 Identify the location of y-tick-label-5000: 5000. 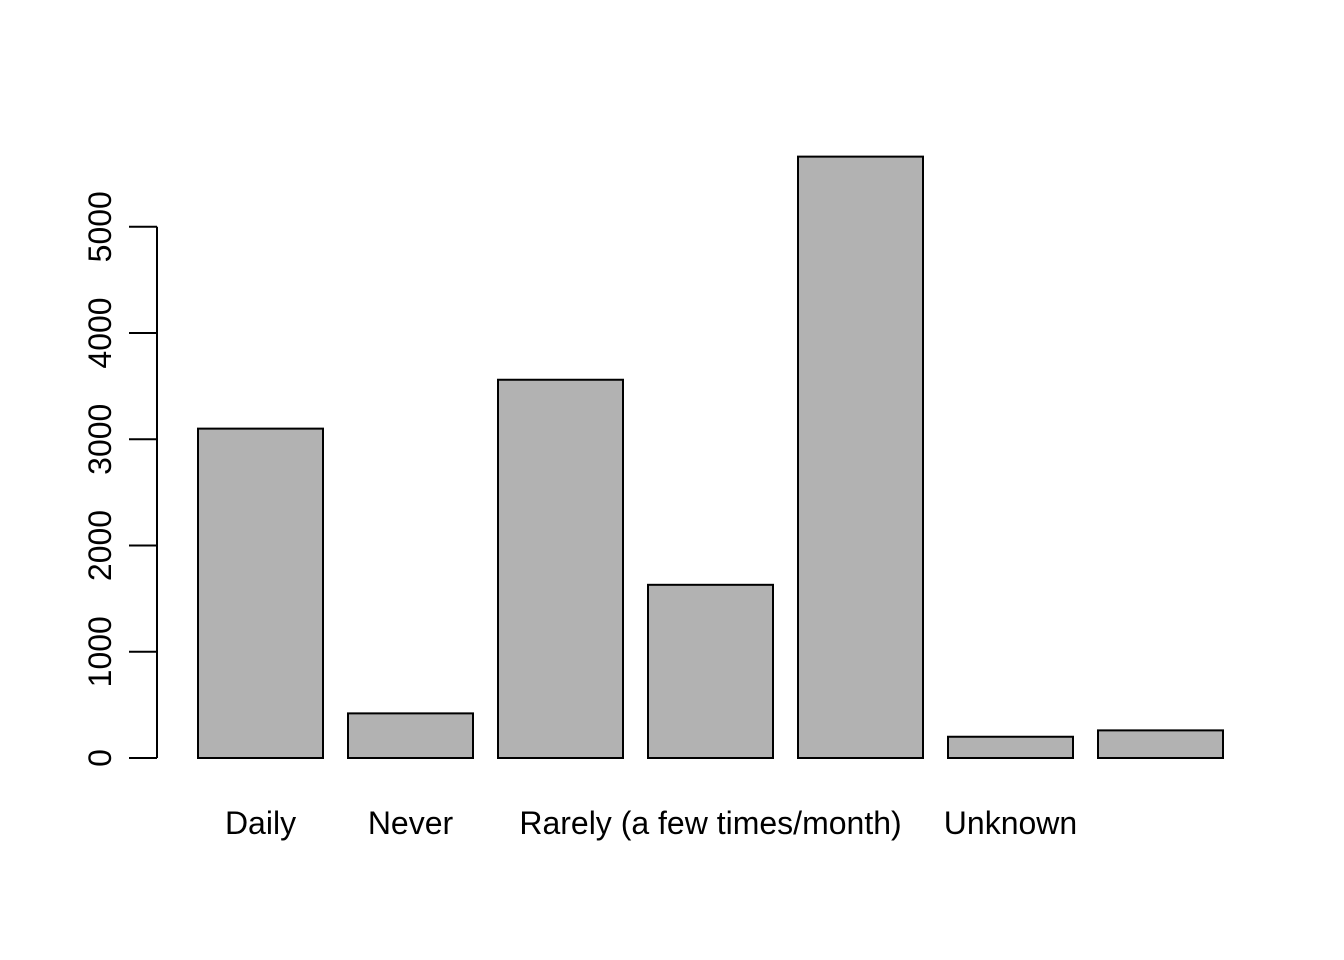
(100, 226).